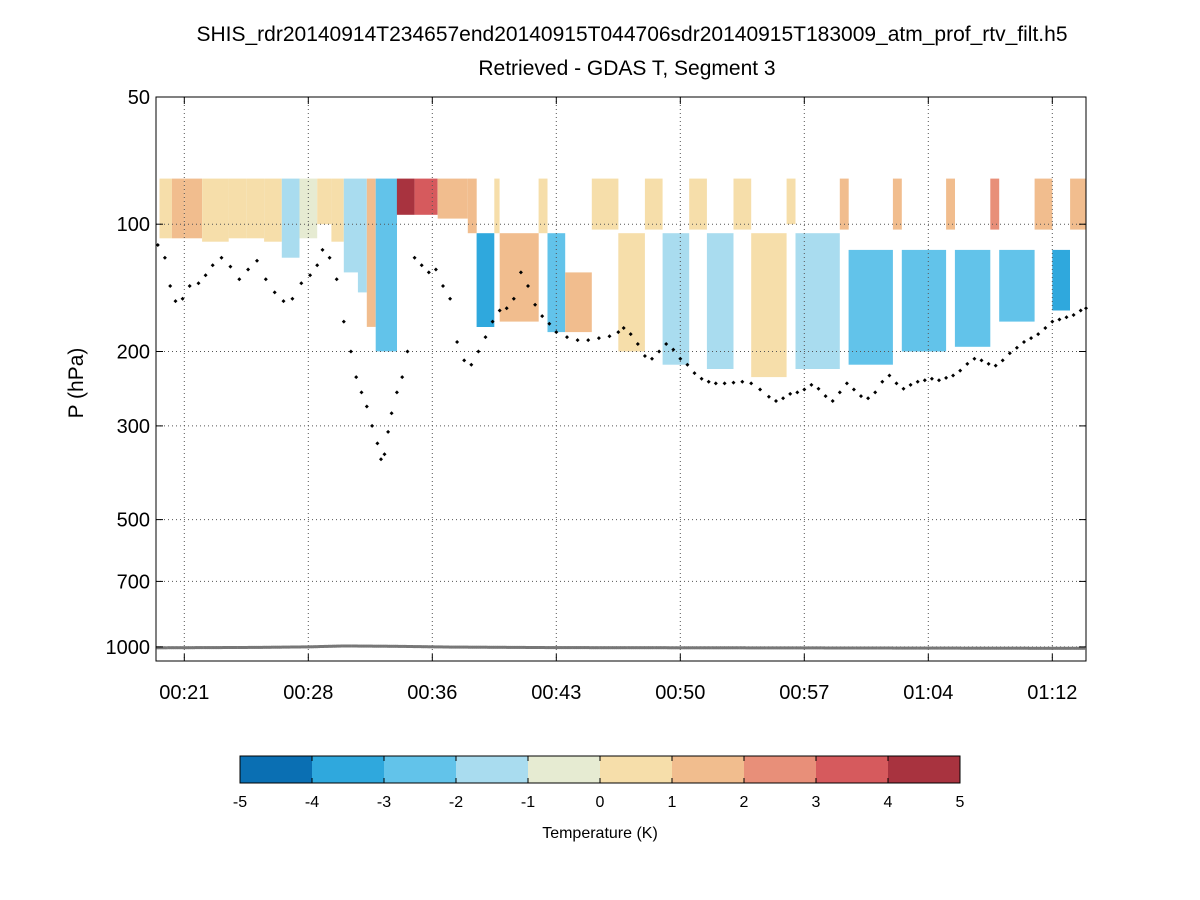  I want to click on chart-subtitle: Retrieved - GDAS T, Segment 3, so click(626, 68).